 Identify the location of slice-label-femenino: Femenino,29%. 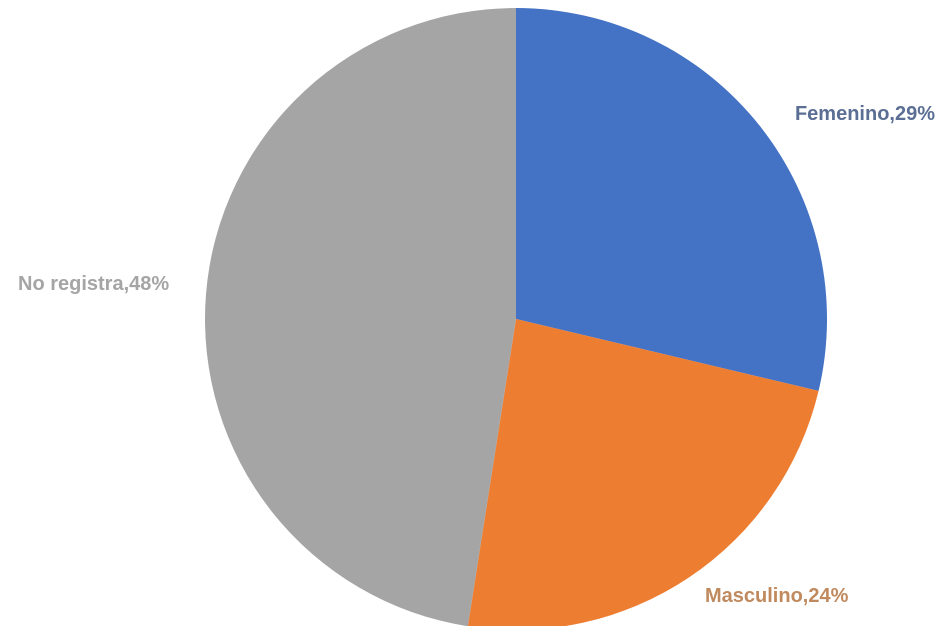
(865, 114).